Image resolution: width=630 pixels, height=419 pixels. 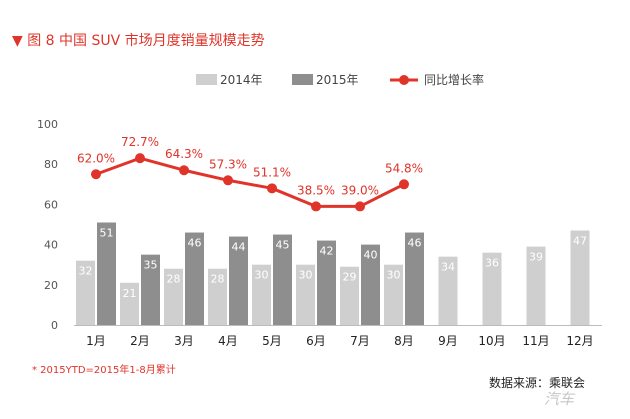 I want to click on bar-label-2014: 47, so click(x=580, y=241).